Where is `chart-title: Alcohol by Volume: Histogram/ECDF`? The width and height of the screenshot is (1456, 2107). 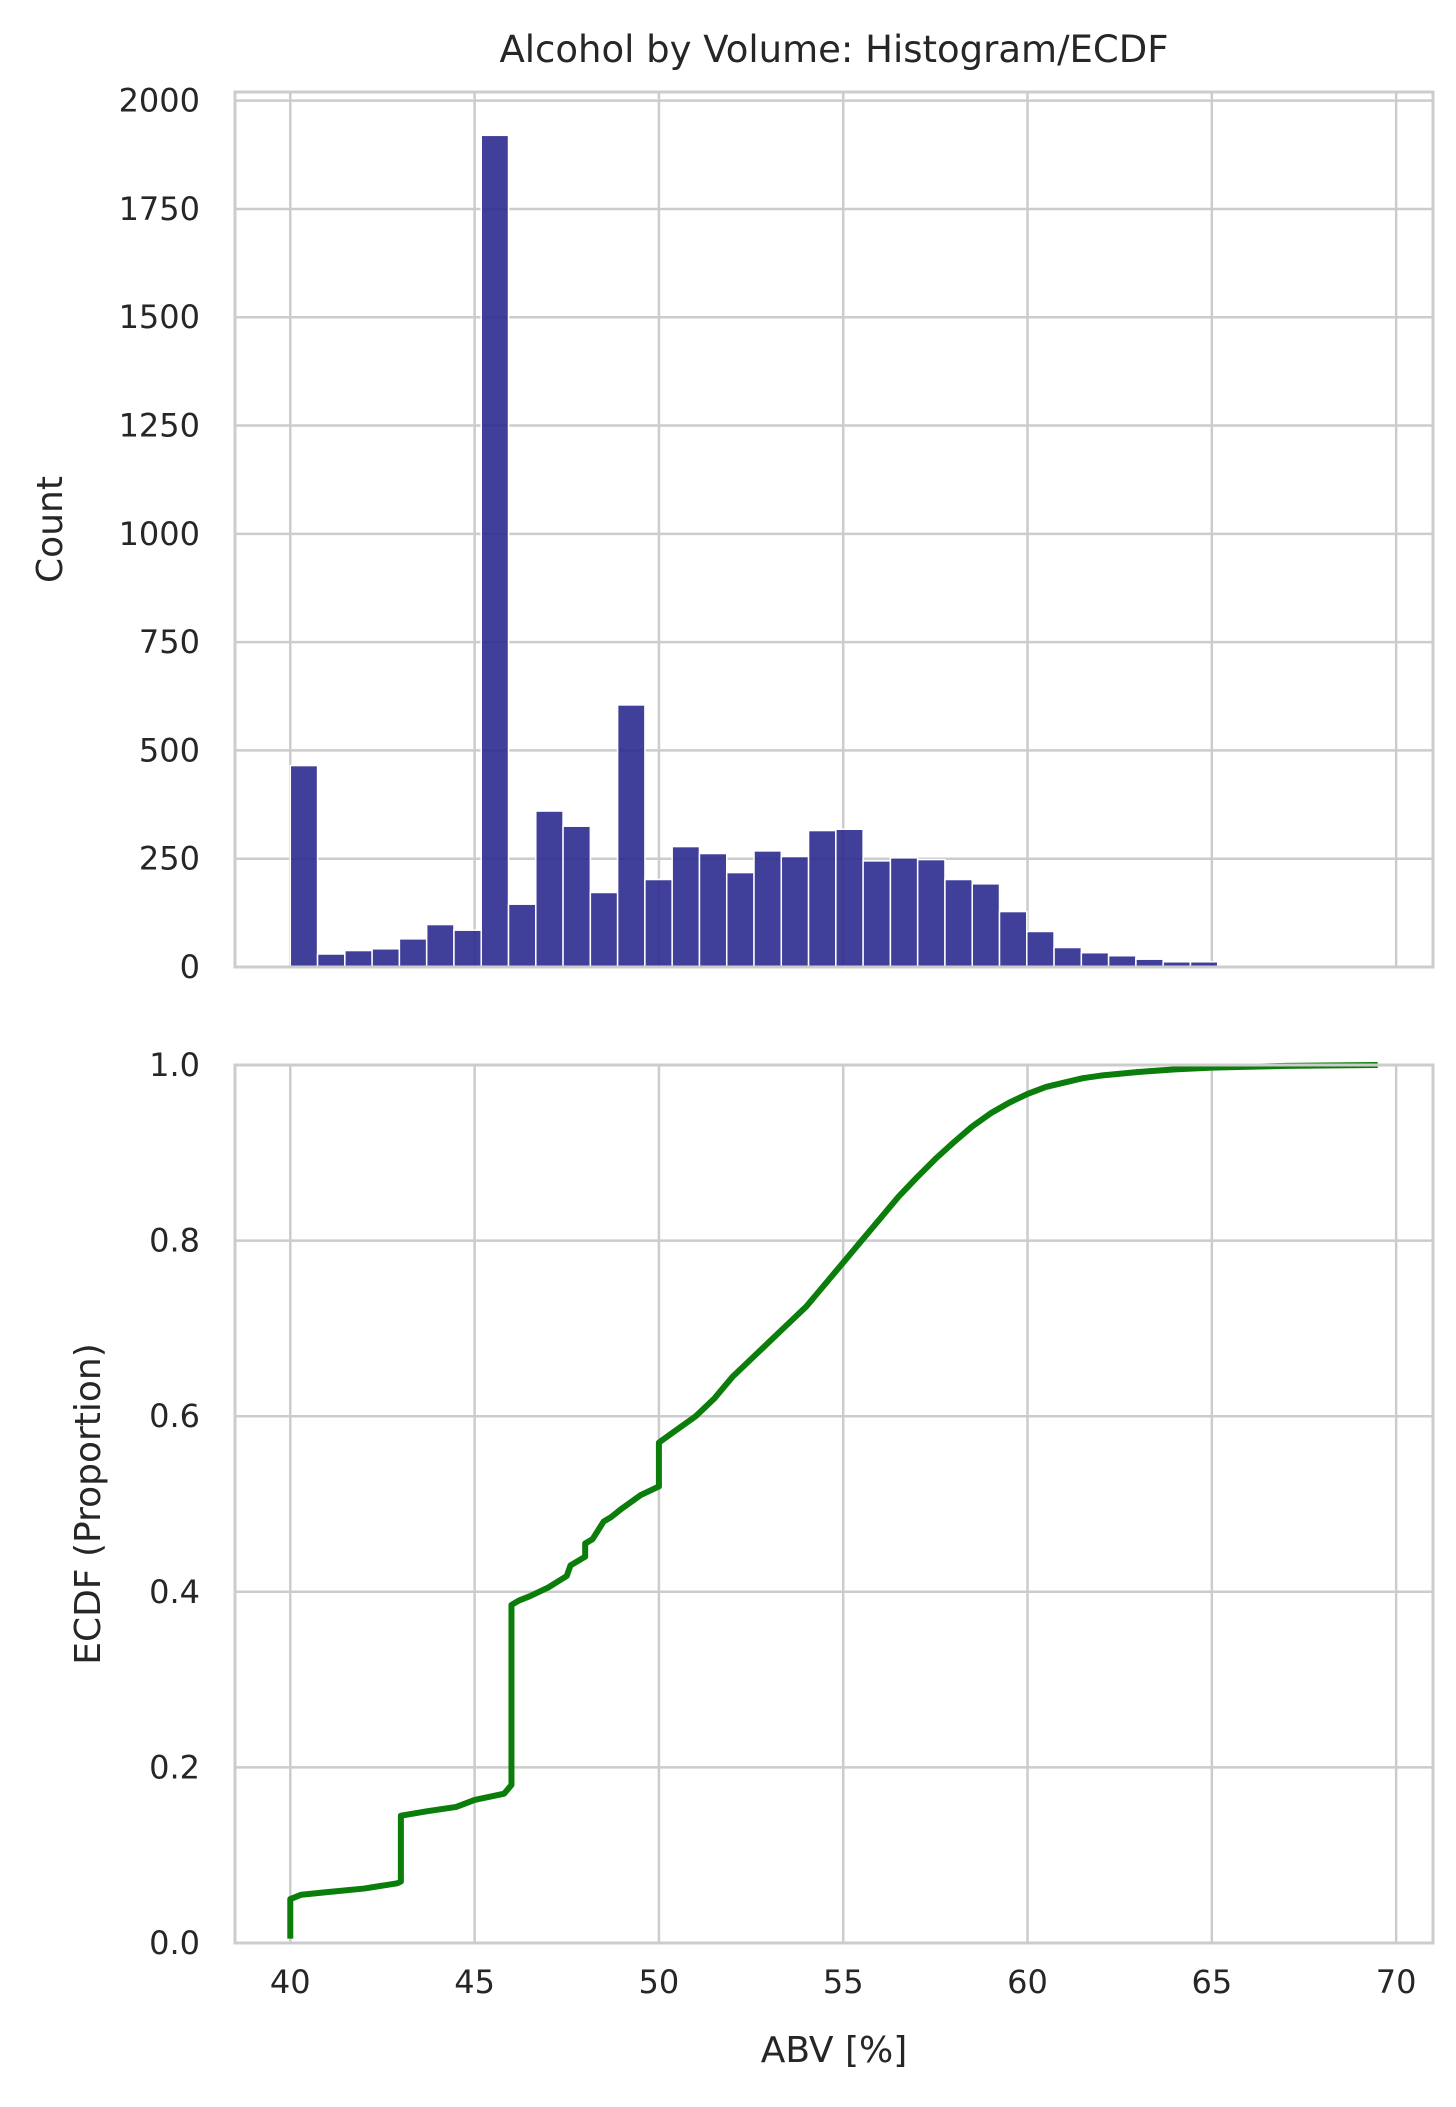 chart-title: Alcohol by Volume: Histogram/ECDF is located at coordinates (833, 49).